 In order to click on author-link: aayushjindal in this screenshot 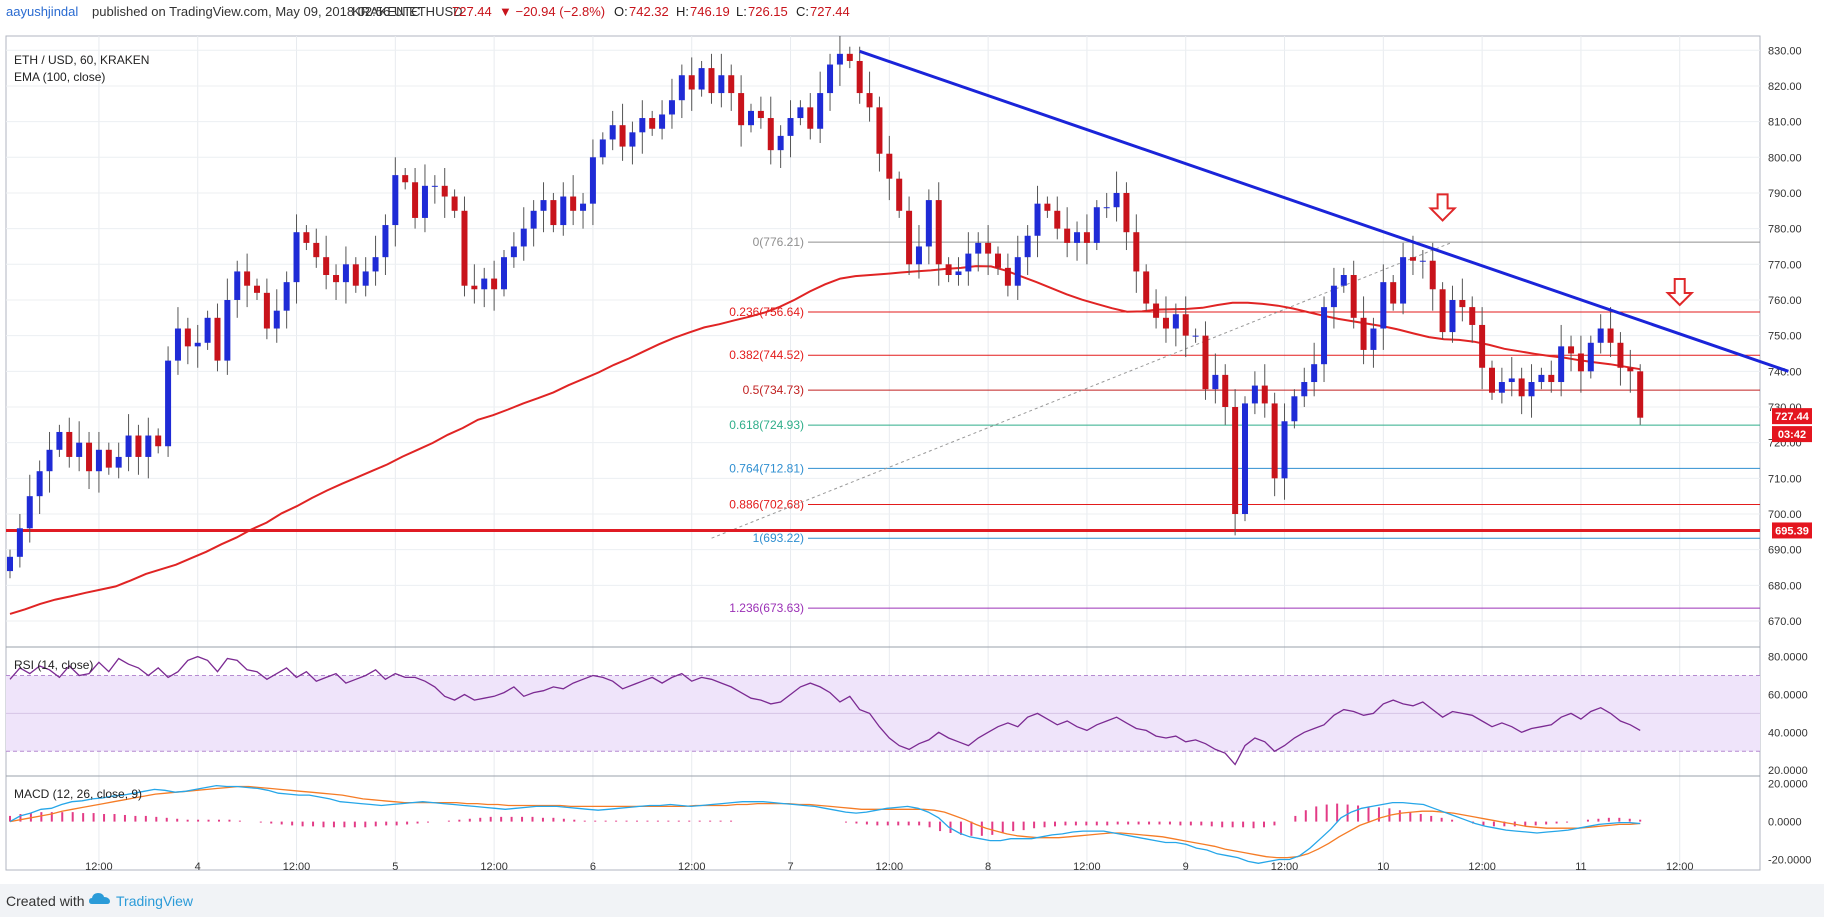, I will do `click(42, 11)`.